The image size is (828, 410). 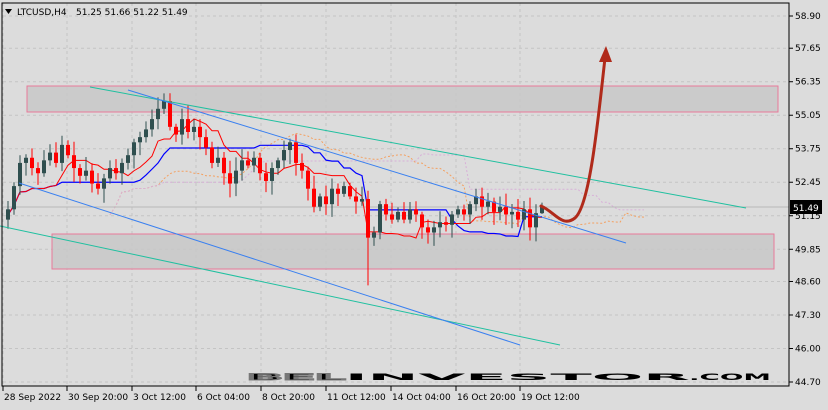 I want to click on resistance-zone, so click(x=402, y=99).